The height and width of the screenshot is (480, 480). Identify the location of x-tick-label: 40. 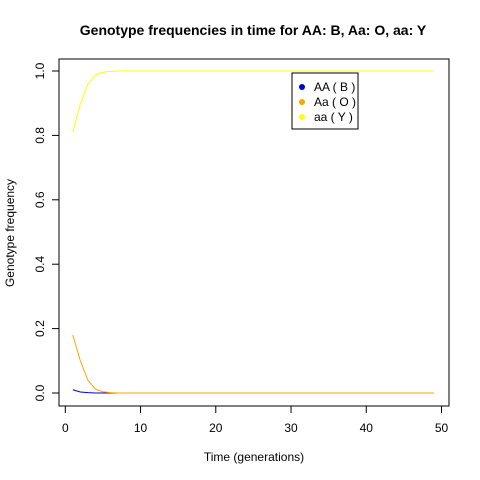
(367, 428).